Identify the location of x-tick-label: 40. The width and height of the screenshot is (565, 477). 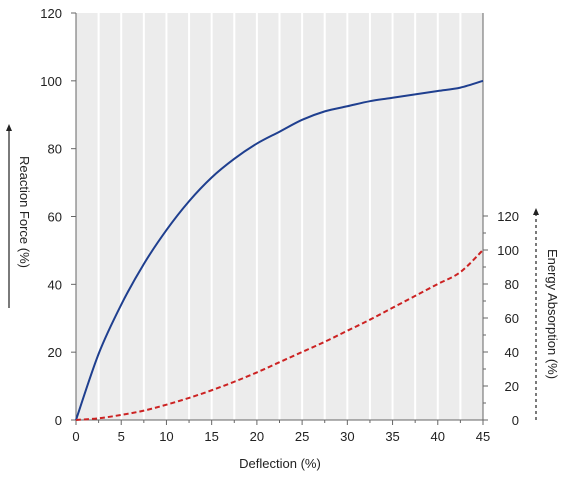
(438, 436).